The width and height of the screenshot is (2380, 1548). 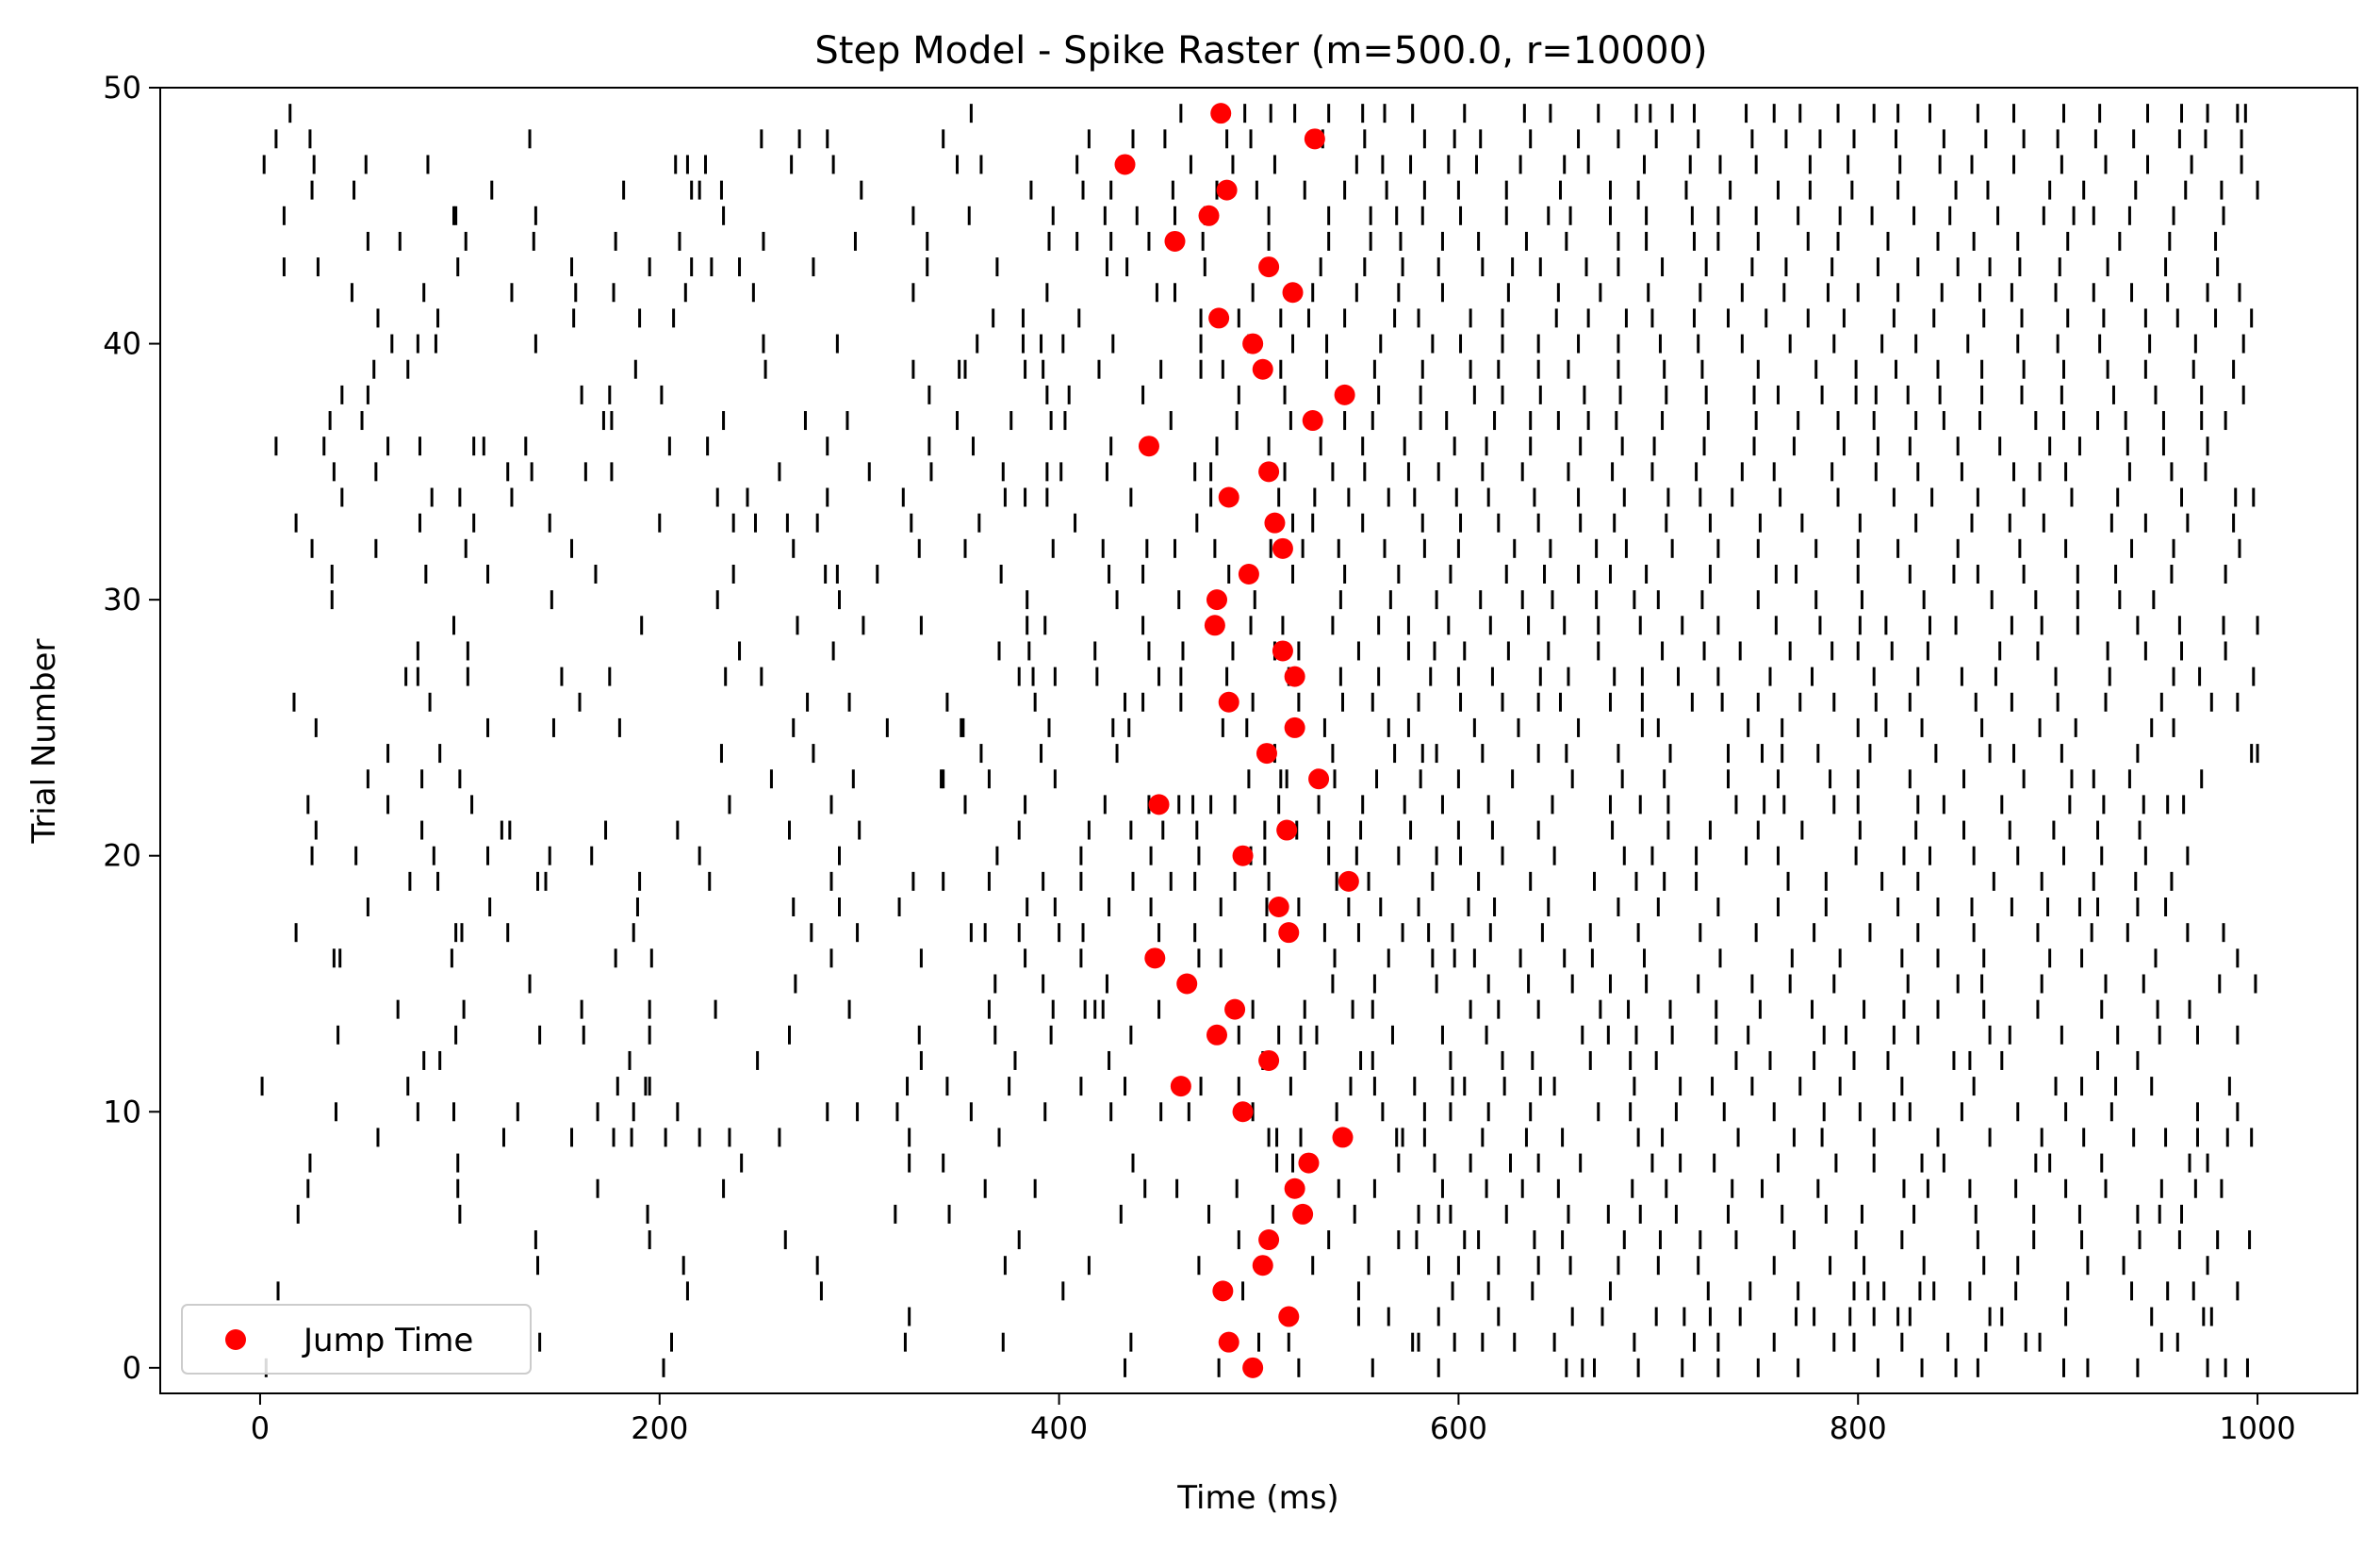 I want to click on y-tick-label: 20, so click(x=122, y=856).